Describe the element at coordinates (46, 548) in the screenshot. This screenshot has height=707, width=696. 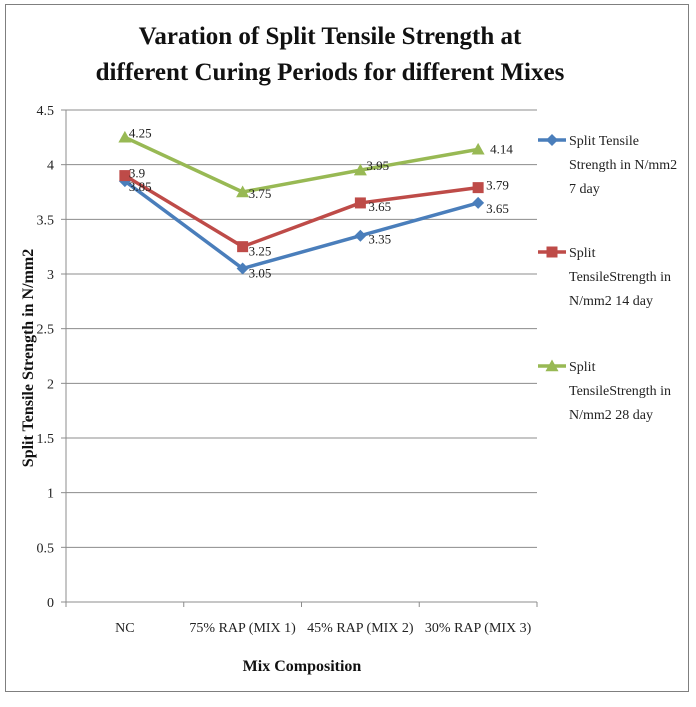
I see `y-tick-label: 0.5` at that location.